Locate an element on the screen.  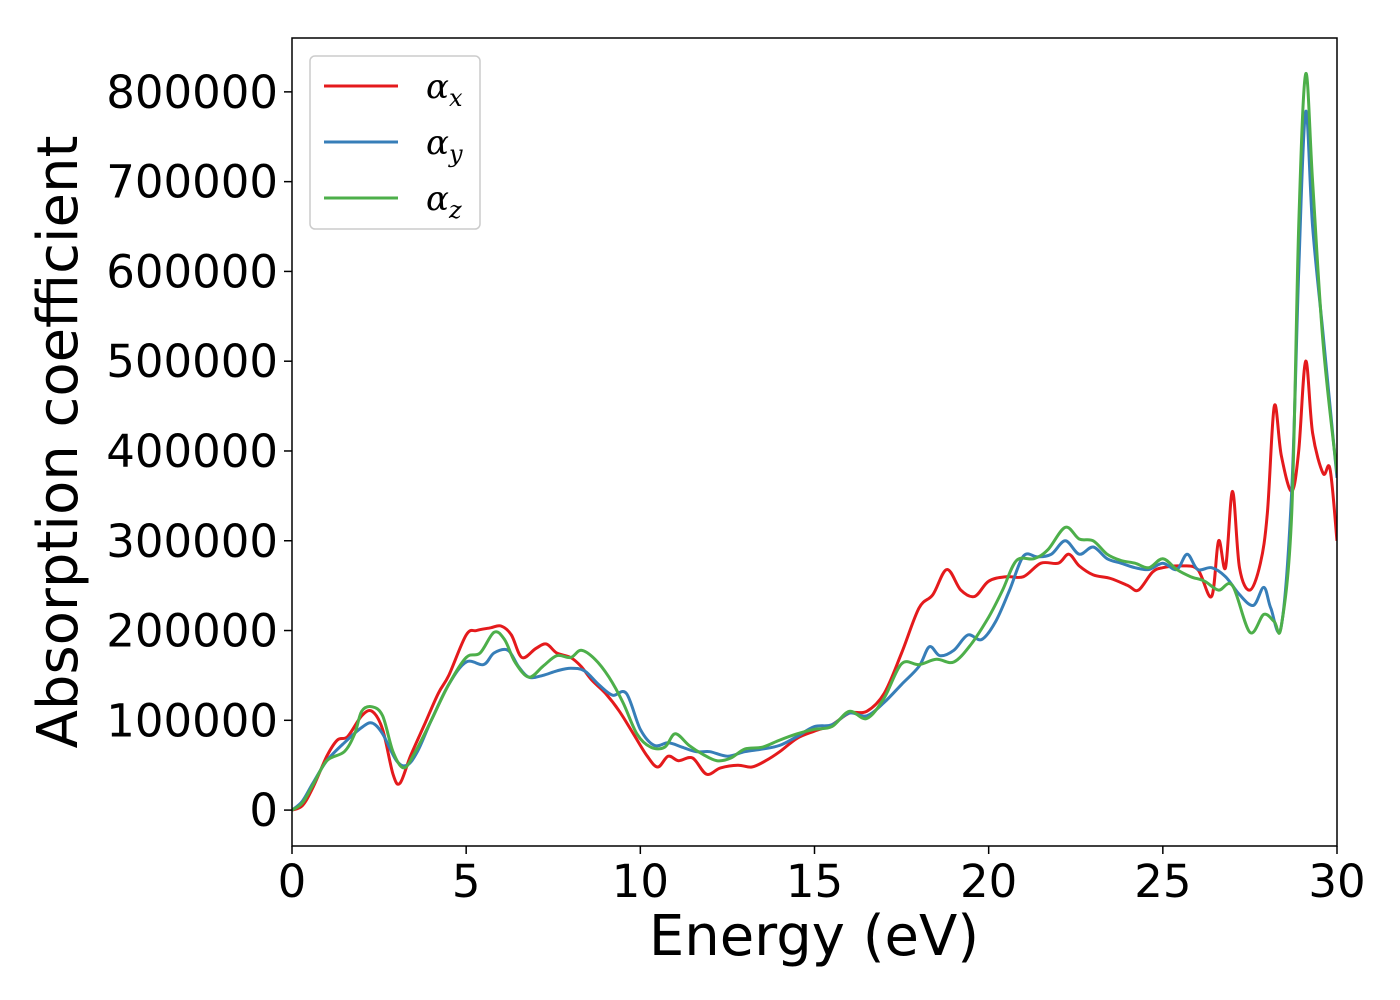
y-tick-label: 400000 is located at coordinates (192, 451).